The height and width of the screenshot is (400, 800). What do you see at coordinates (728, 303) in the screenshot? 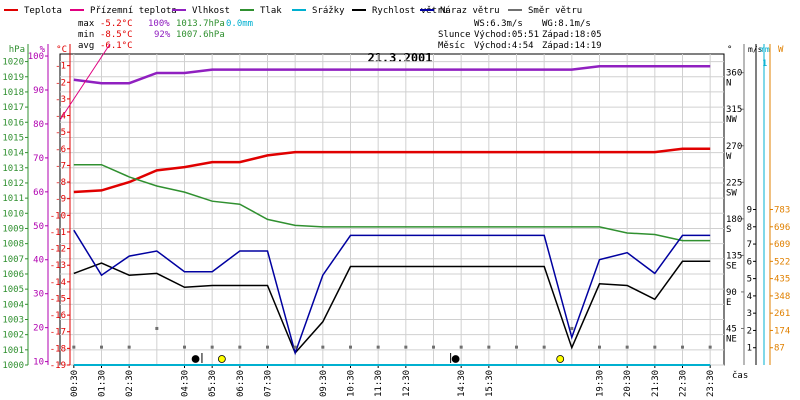
I see `direction-tick-dir: E` at bounding box center [728, 303].